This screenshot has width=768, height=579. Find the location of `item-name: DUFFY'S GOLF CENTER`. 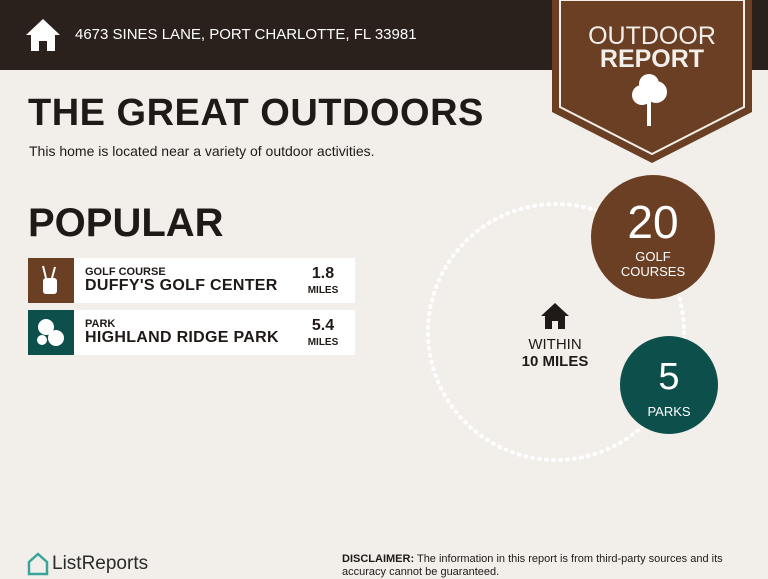

item-name: DUFFY'S GOLF CENTER is located at coordinates (181, 285).